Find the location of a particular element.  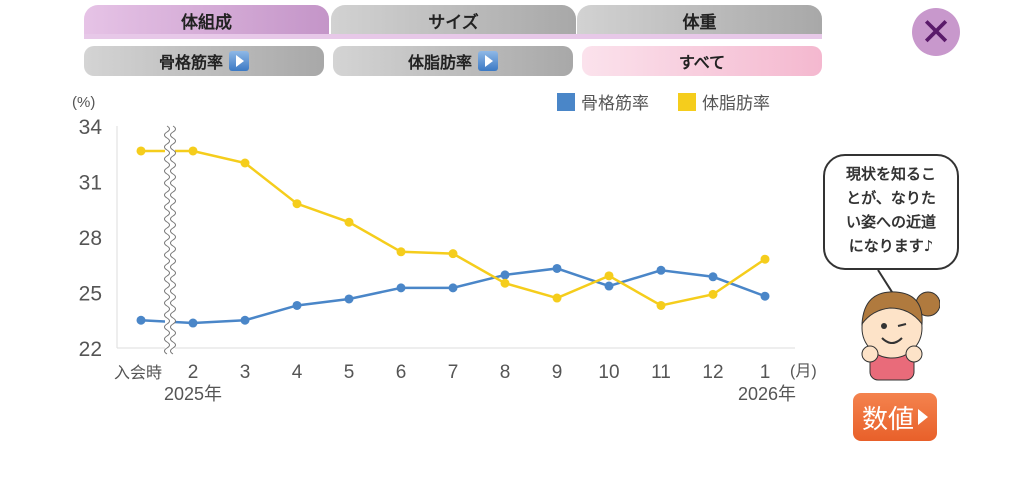

y-tick-label: 31 is located at coordinates (90, 183).